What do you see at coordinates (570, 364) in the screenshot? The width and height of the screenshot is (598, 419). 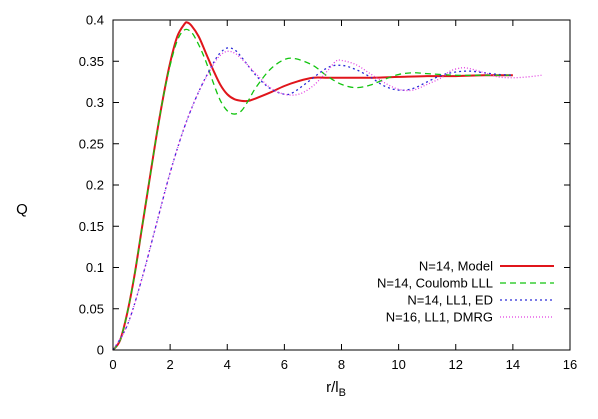 I see `x-tick-label: 16` at bounding box center [570, 364].